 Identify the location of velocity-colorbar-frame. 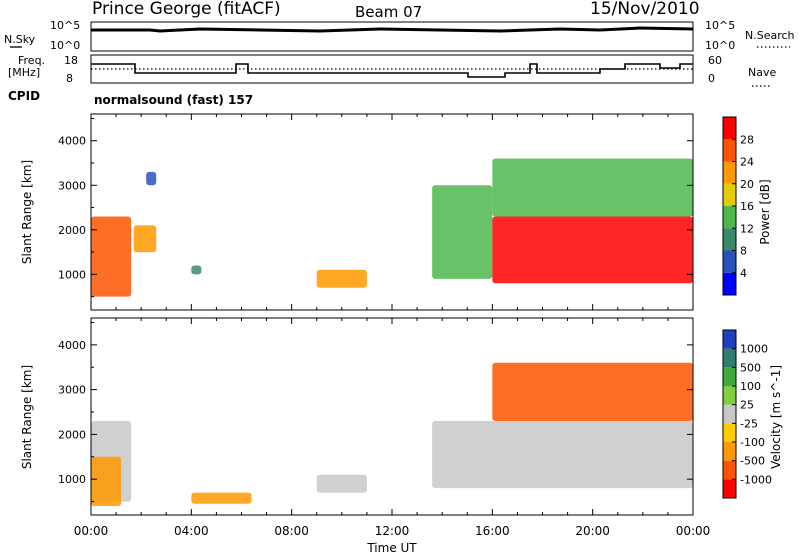
(729, 414).